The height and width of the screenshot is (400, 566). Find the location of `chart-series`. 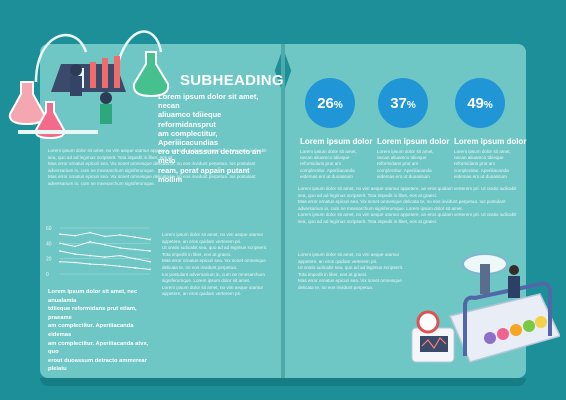

chart-series is located at coordinates (105, 251).